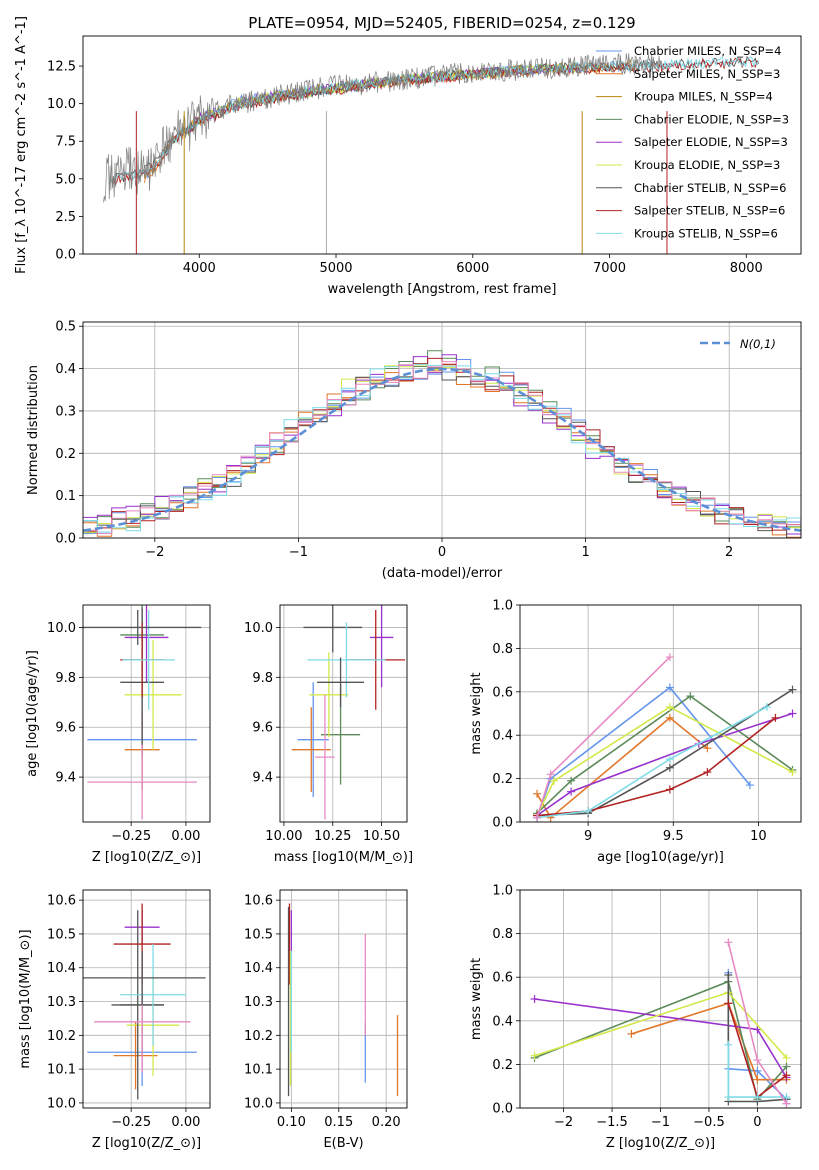  I want to click on legend-entry: Chabrier MILES, N_SSP=4, so click(707, 51).